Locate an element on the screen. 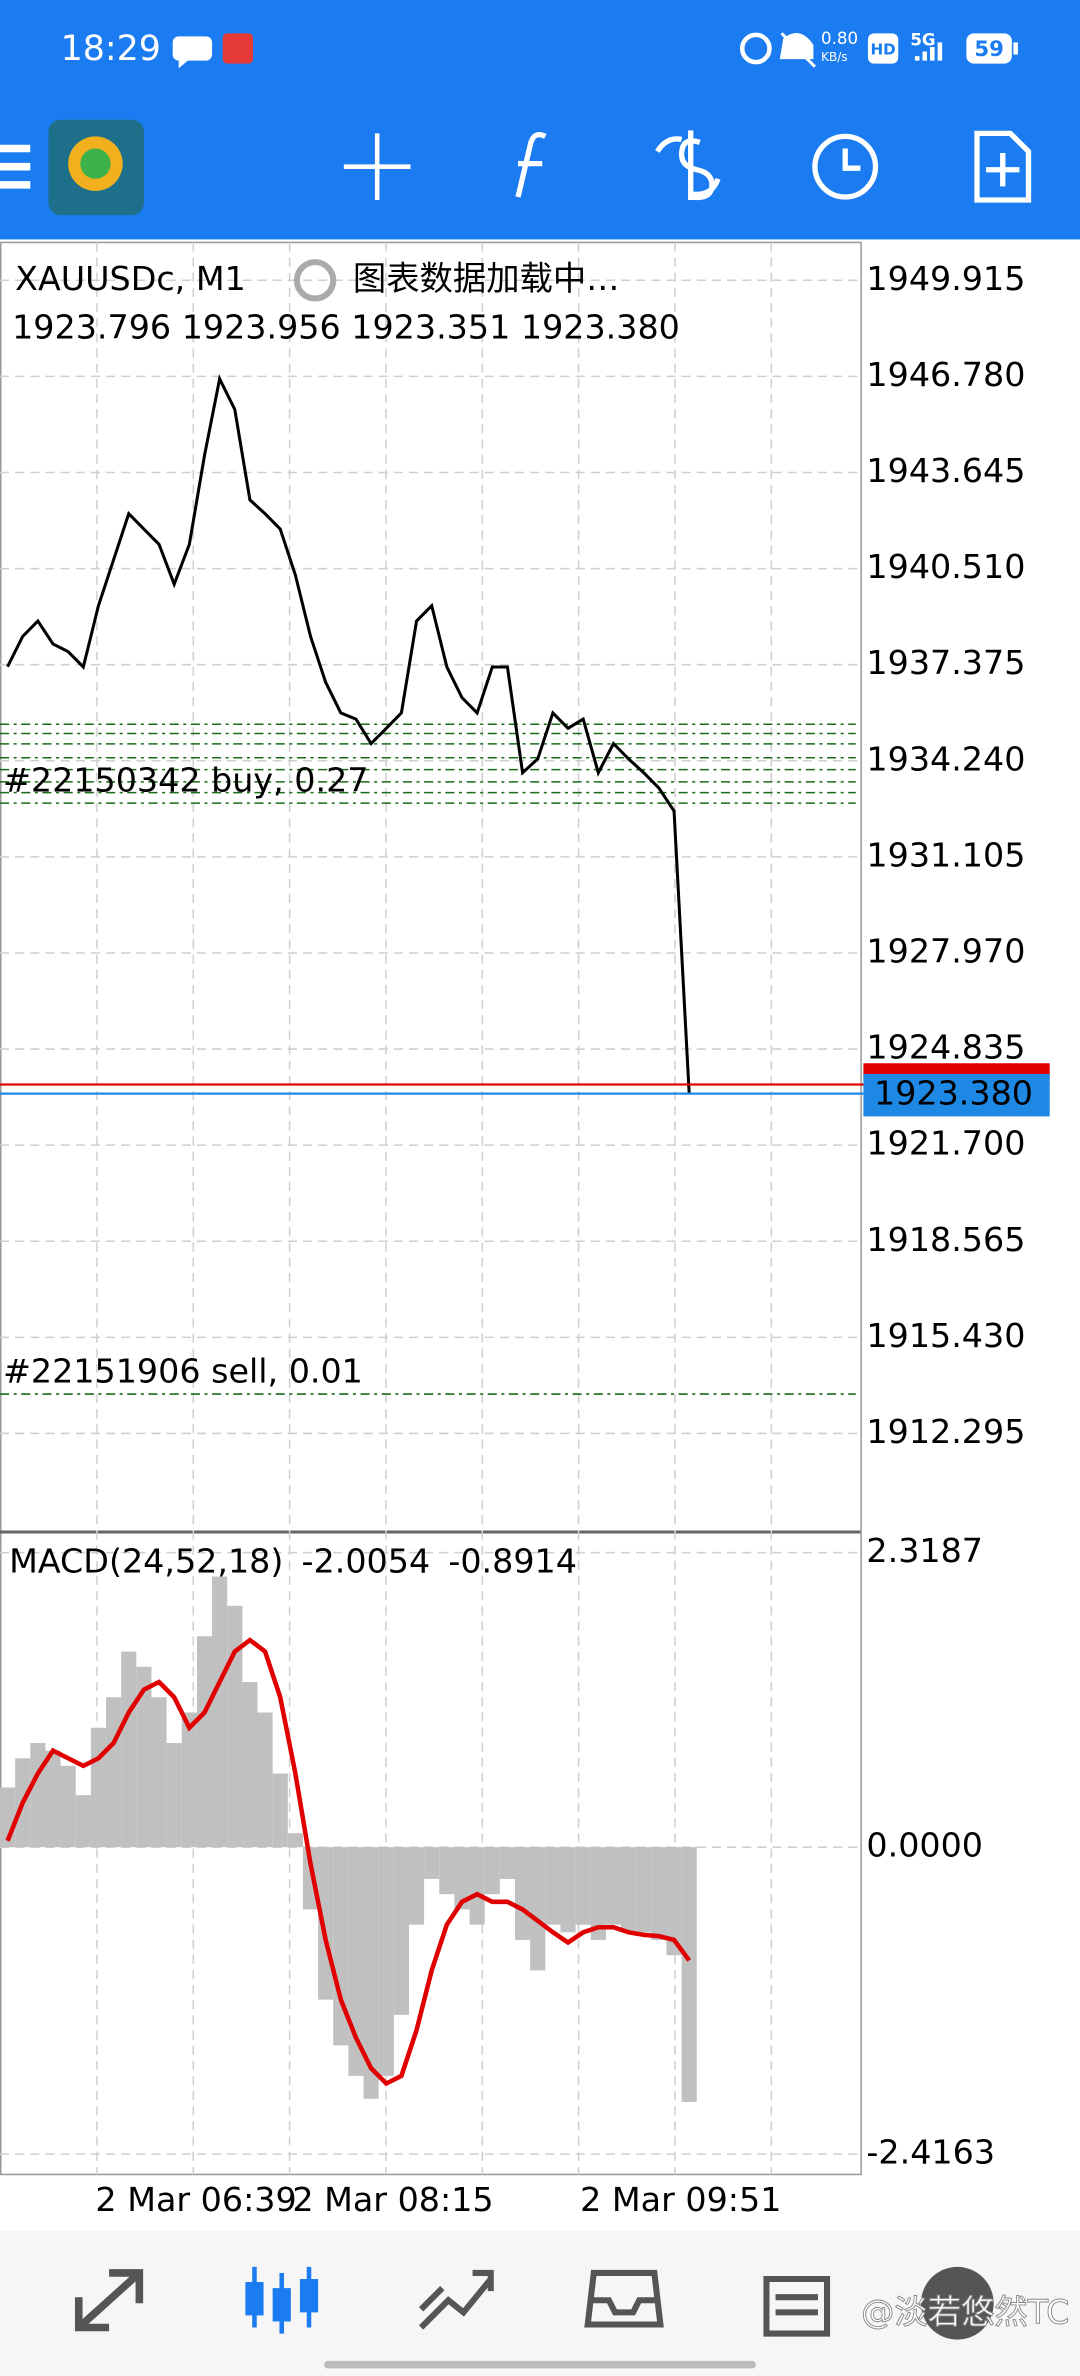 The height and width of the screenshot is (2376, 1080). crosshair-button is located at coordinates (377, 167).